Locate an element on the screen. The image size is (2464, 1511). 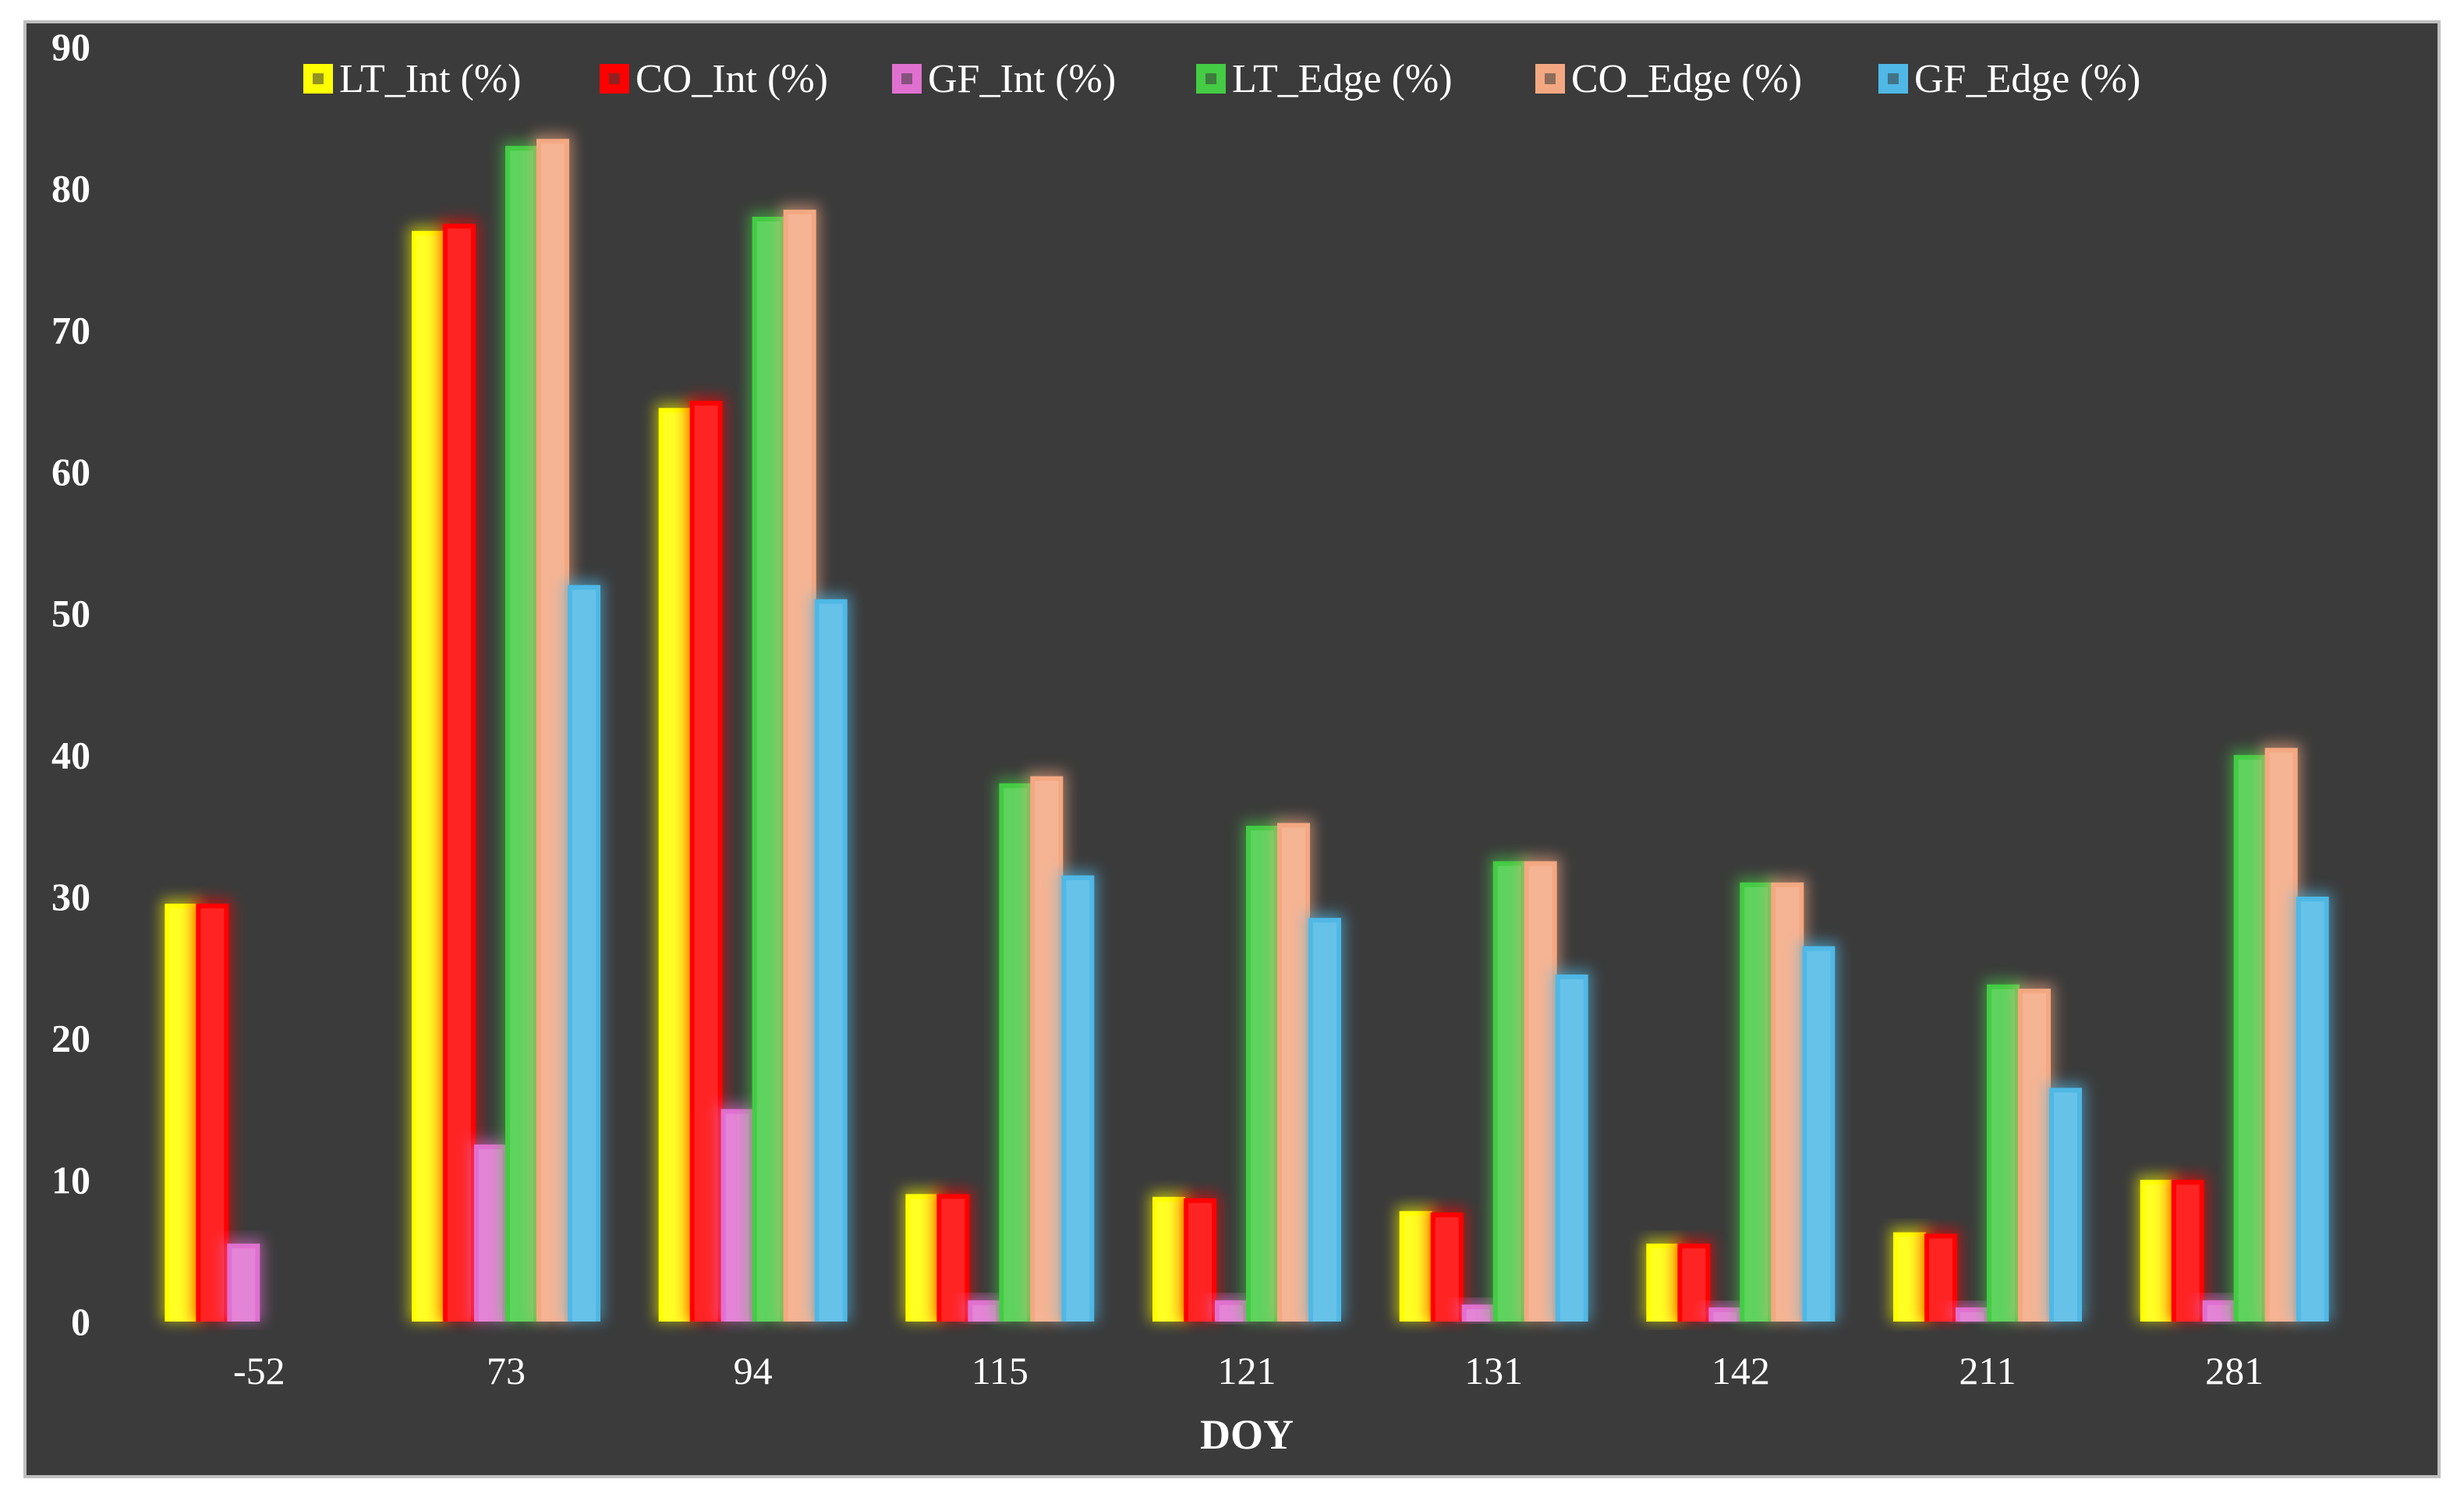
x-tick-label: 211 is located at coordinates (1988, 1370).